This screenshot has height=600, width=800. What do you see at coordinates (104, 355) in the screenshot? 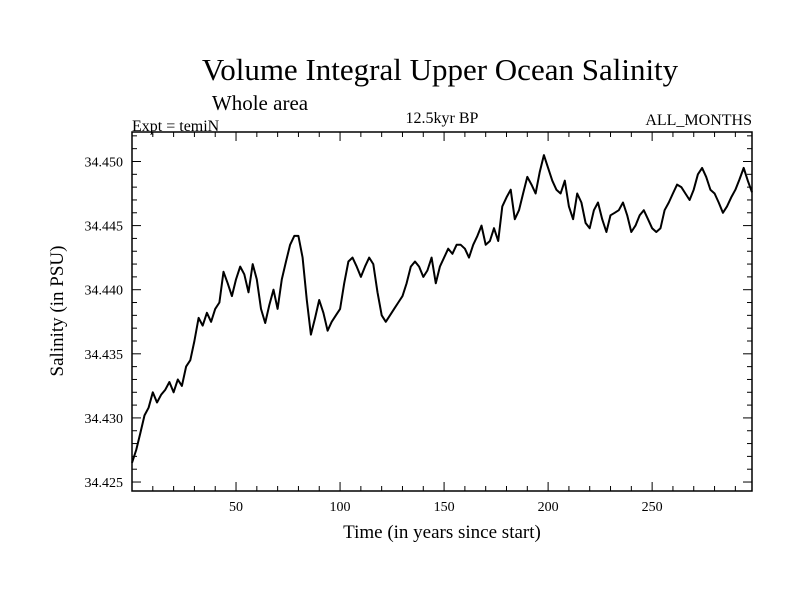
I see `y-tick-label: 34.435` at bounding box center [104, 355].